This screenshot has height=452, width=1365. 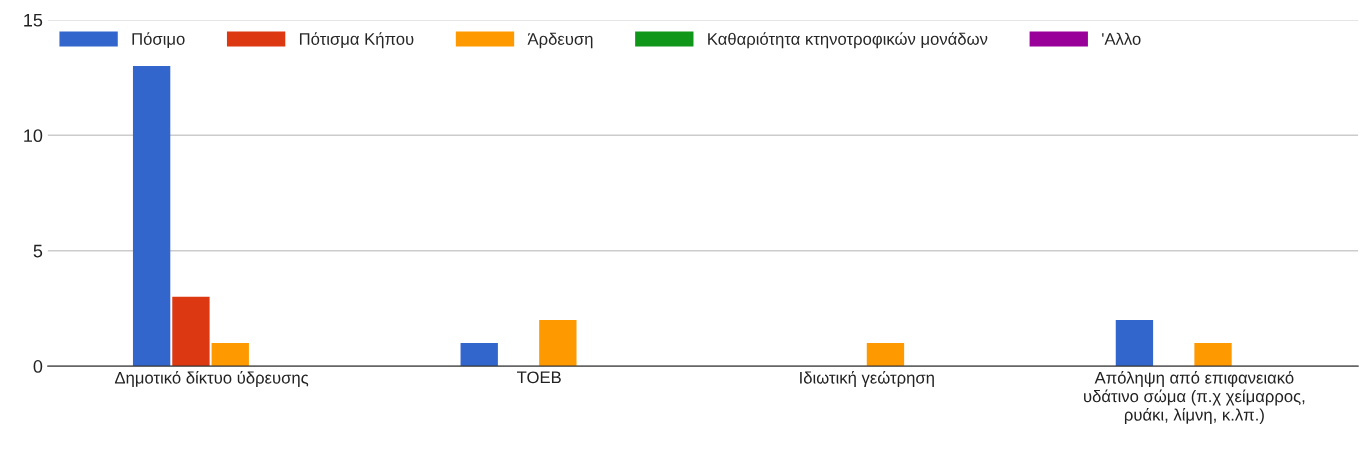 I want to click on legend-label: Πότισμα Κήπου, so click(x=356, y=40).